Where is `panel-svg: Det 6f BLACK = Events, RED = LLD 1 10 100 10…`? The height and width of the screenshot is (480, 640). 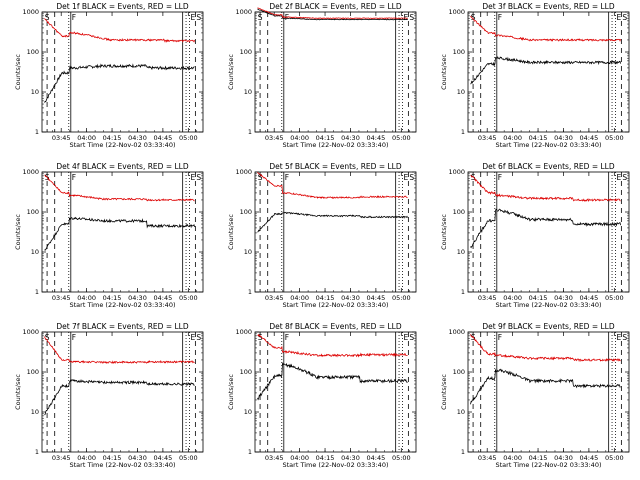
panel-svg: Det 6f BLACK = Events, RED = LLD 1 10 100 10… is located at coordinates (535, 235).